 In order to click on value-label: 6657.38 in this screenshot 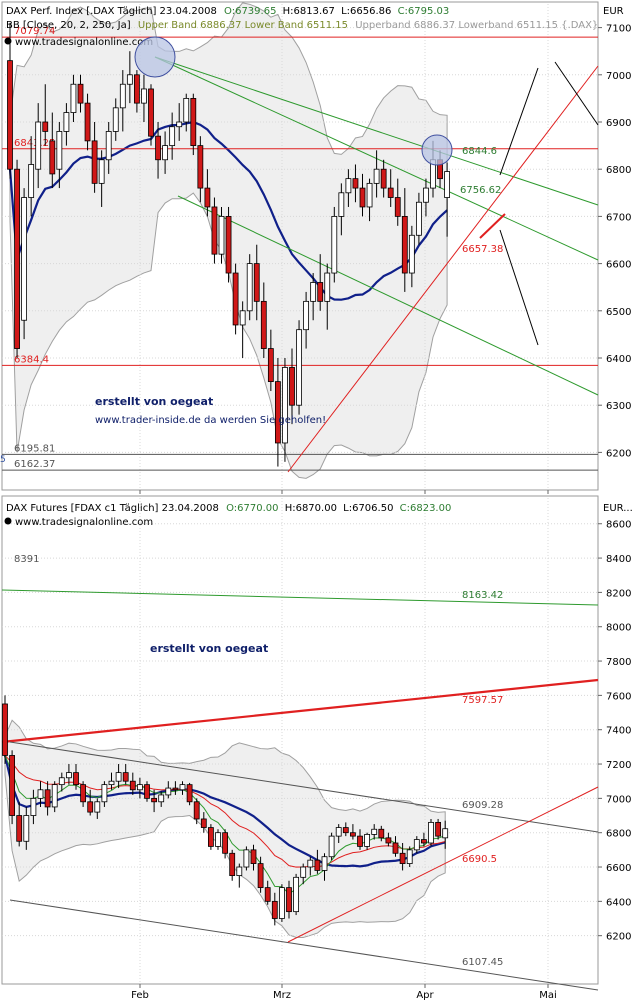, I will do `click(482, 249)`.